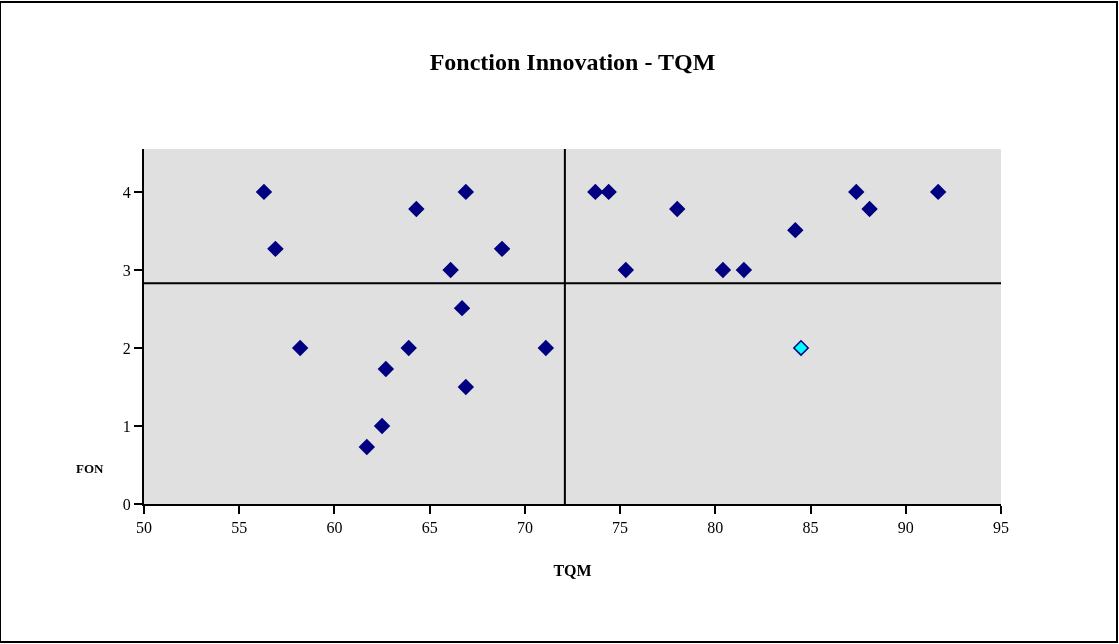 Image resolution: width=1119 pixels, height=644 pixels. Describe the element at coordinates (126, 270) in the screenshot. I see `y-tick-label: 3` at that location.